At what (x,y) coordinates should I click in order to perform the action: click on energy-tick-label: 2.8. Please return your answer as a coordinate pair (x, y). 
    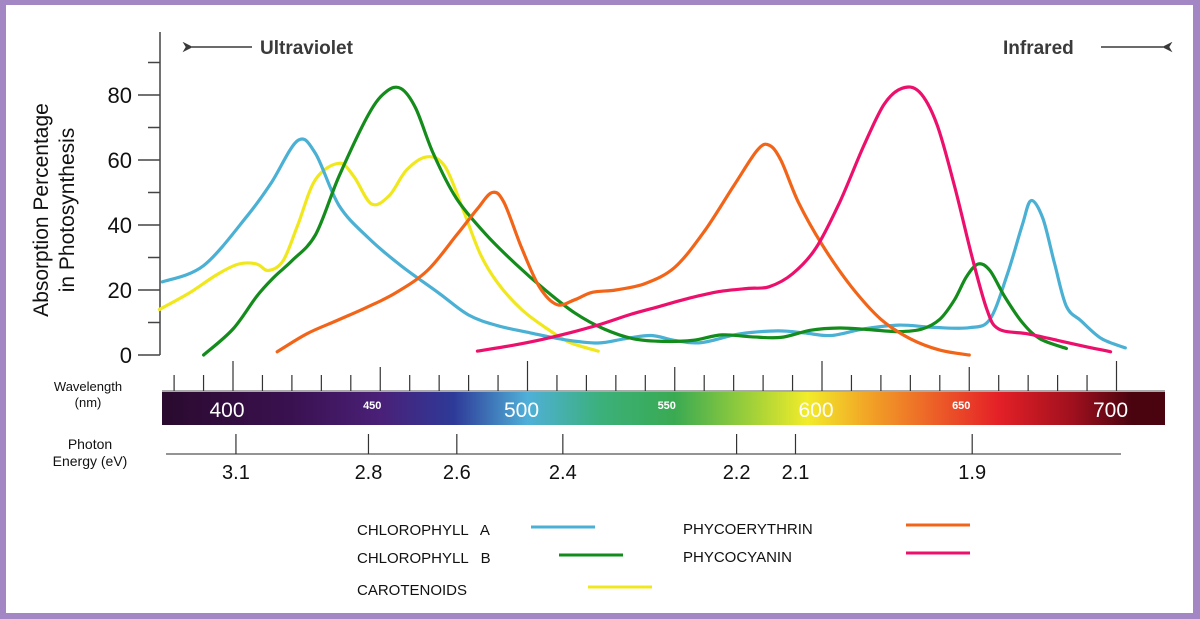
    Looking at the image, I should click on (369, 473).